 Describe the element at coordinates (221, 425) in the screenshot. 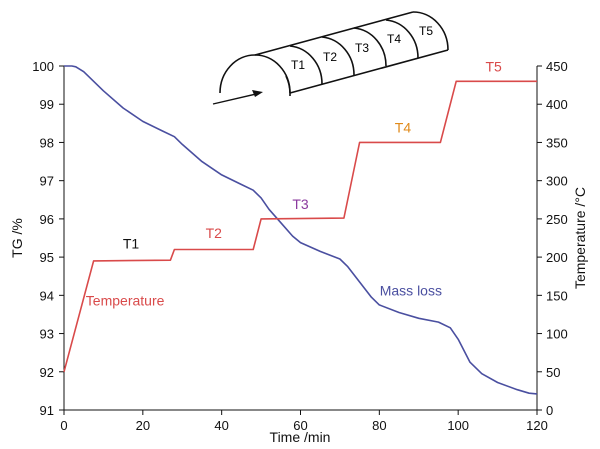

I see `x-tick-label: 40` at that location.